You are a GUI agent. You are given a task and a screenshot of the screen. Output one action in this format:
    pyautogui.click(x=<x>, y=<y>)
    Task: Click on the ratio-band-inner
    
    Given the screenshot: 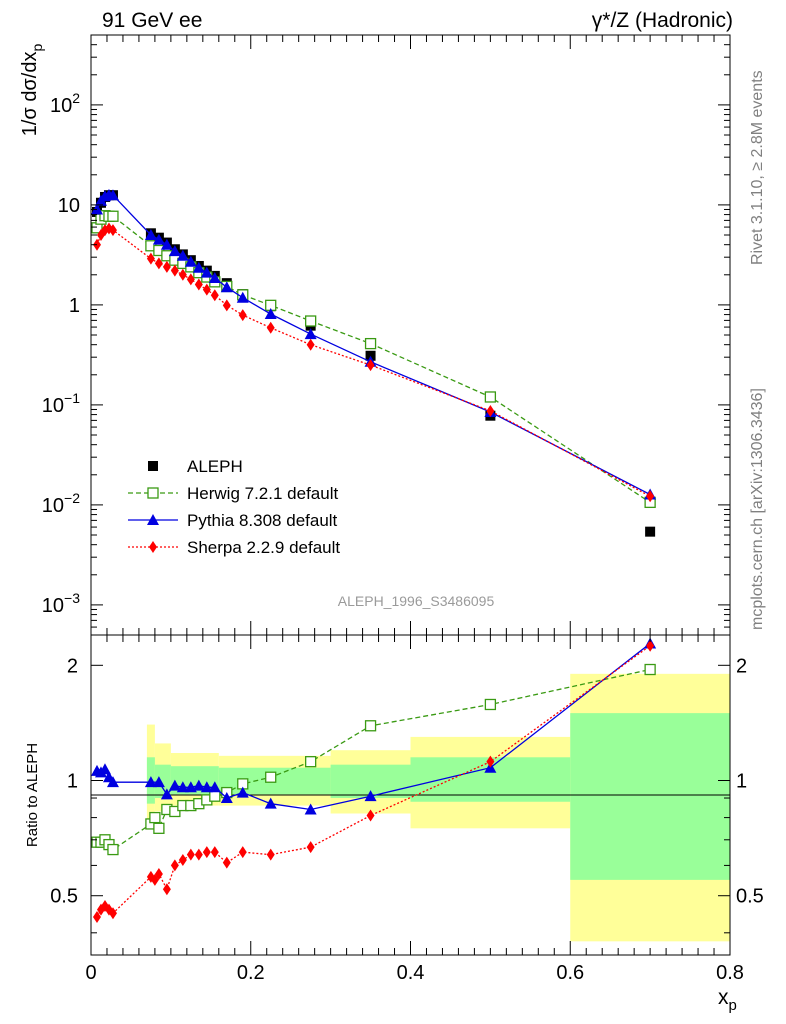 What is the action you would take?
    pyautogui.click(x=650, y=796)
    